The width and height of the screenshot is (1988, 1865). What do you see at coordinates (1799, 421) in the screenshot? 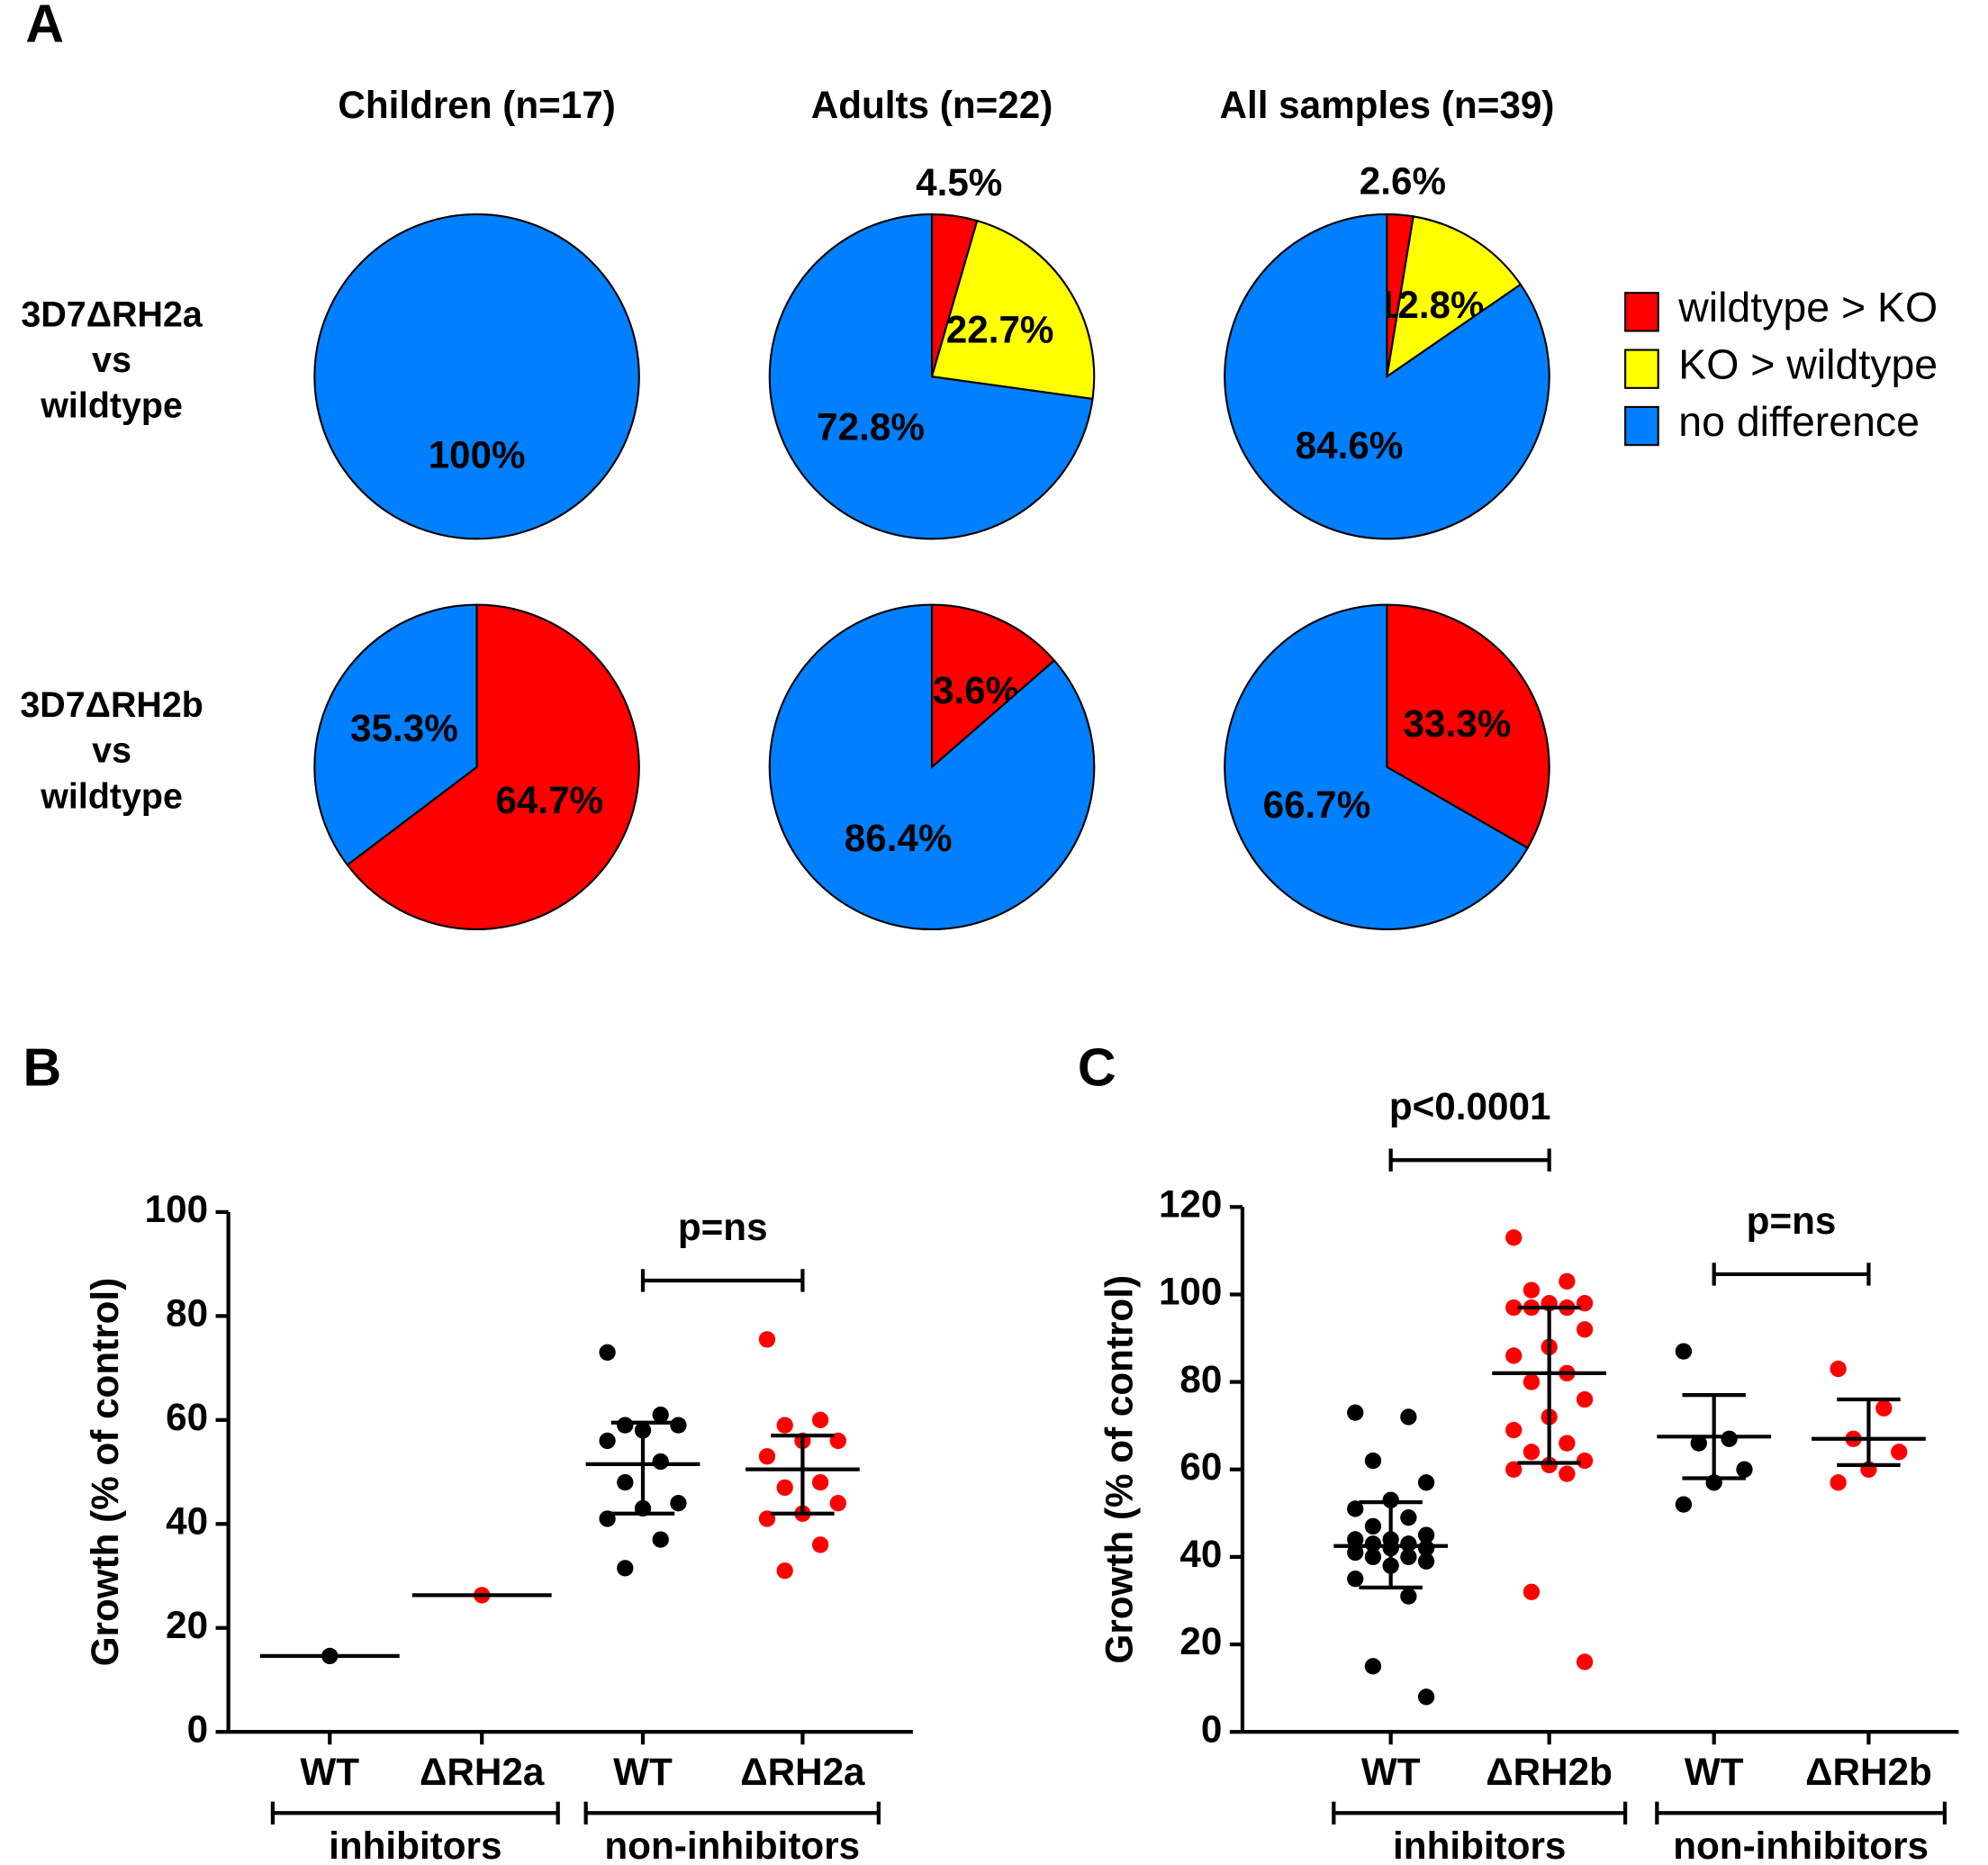
I see `legend-label: no difference` at bounding box center [1799, 421].